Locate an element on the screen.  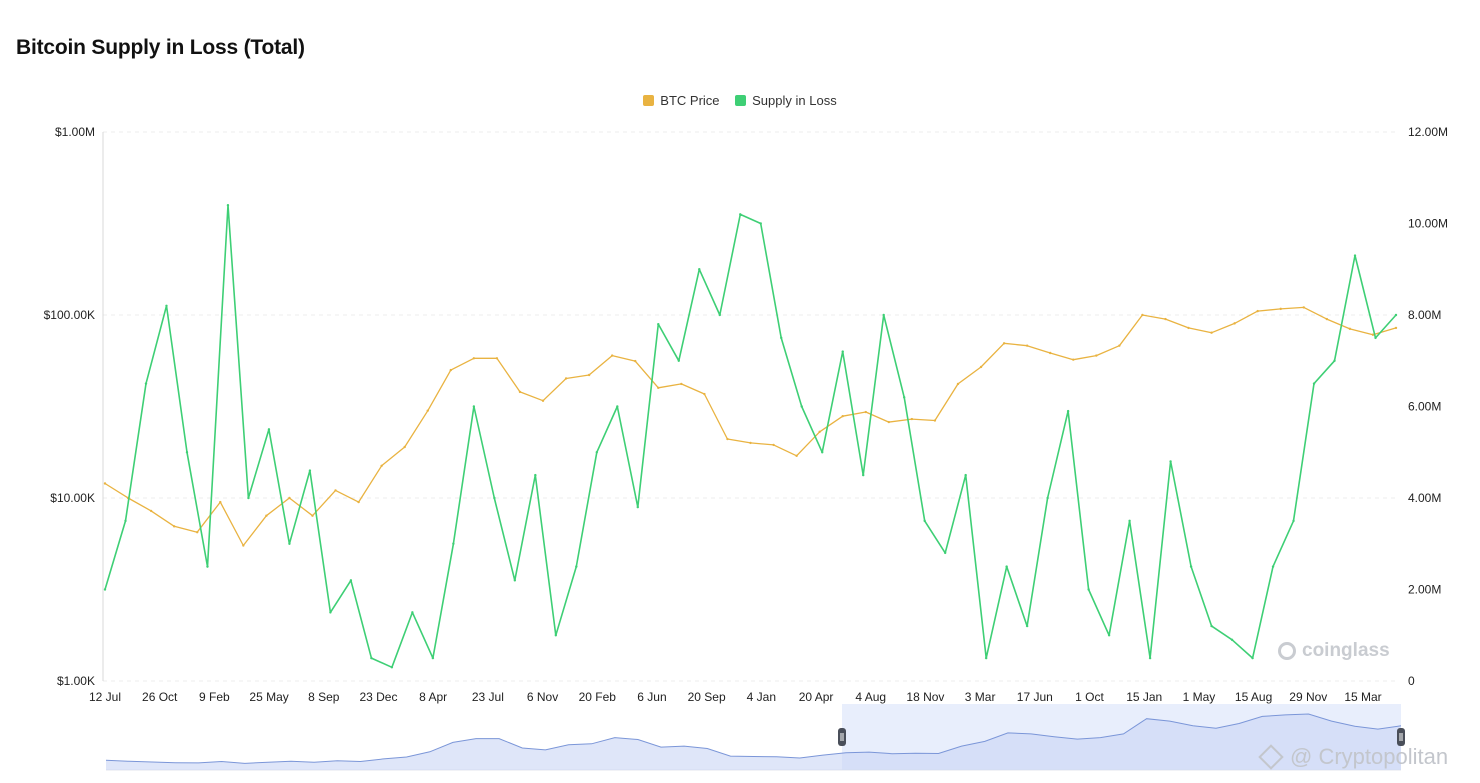
x-axis-tick-label: 18 Nov is located at coordinates (925, 697).